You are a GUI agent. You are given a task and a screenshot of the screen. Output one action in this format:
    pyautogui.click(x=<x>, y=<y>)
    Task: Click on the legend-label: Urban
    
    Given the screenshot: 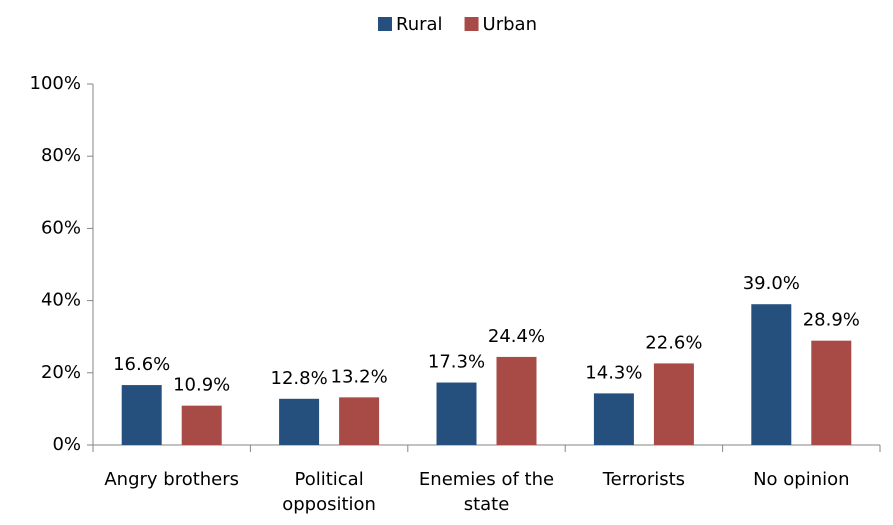 What is the action you would take?
    pyautogui.click(x=510, y=24)
    